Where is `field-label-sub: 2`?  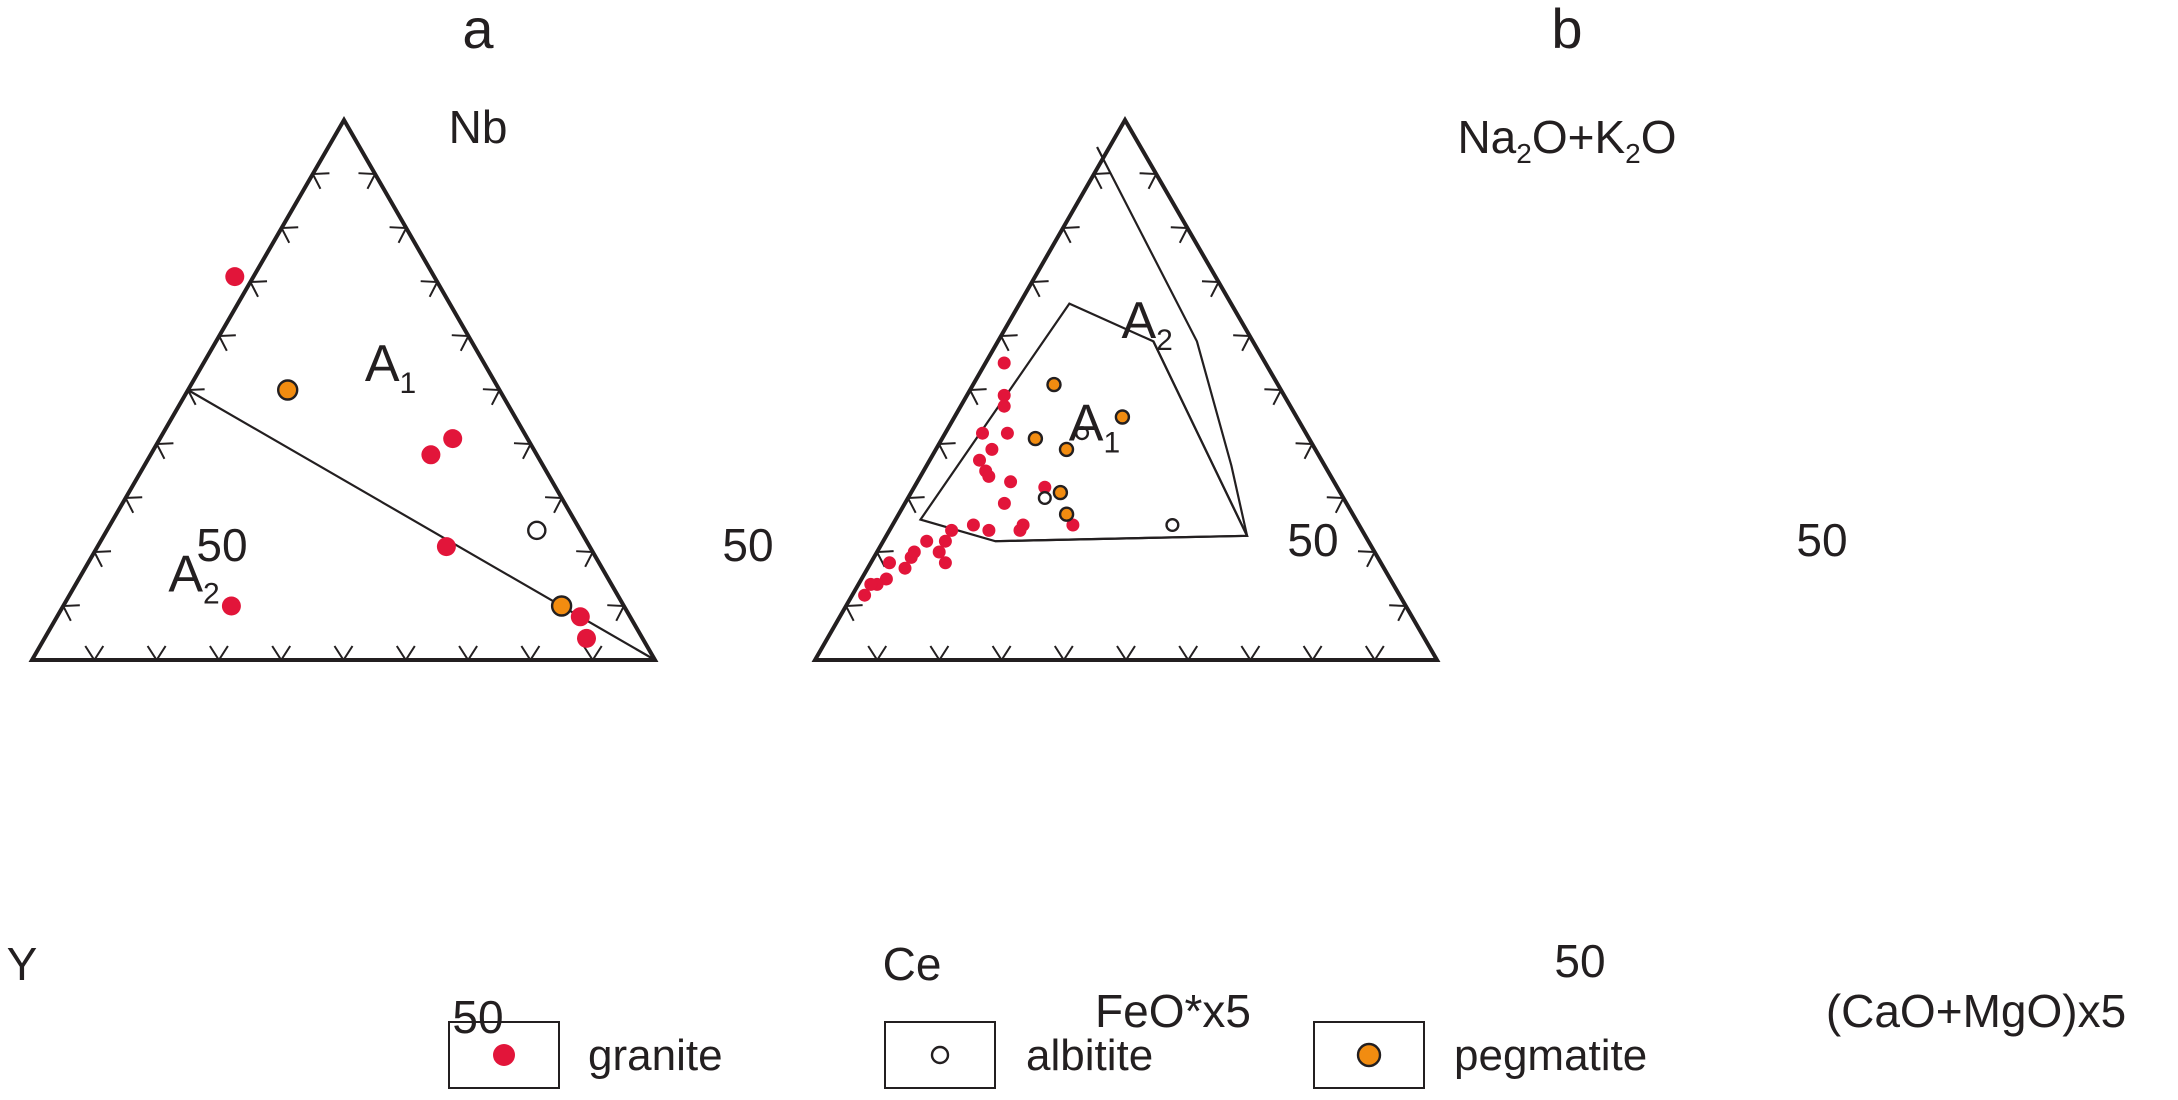
field-label-sub: 2 is located at coordinates (211, 594).